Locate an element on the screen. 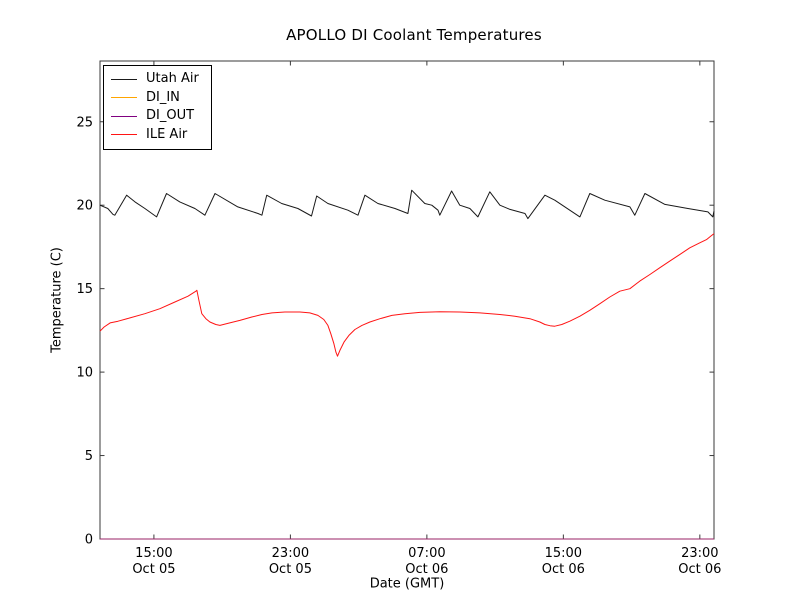 Image resolution: width=800 pixels, height=600 pixels. y-tick-label: 15 is located at coordinates (84, 289).